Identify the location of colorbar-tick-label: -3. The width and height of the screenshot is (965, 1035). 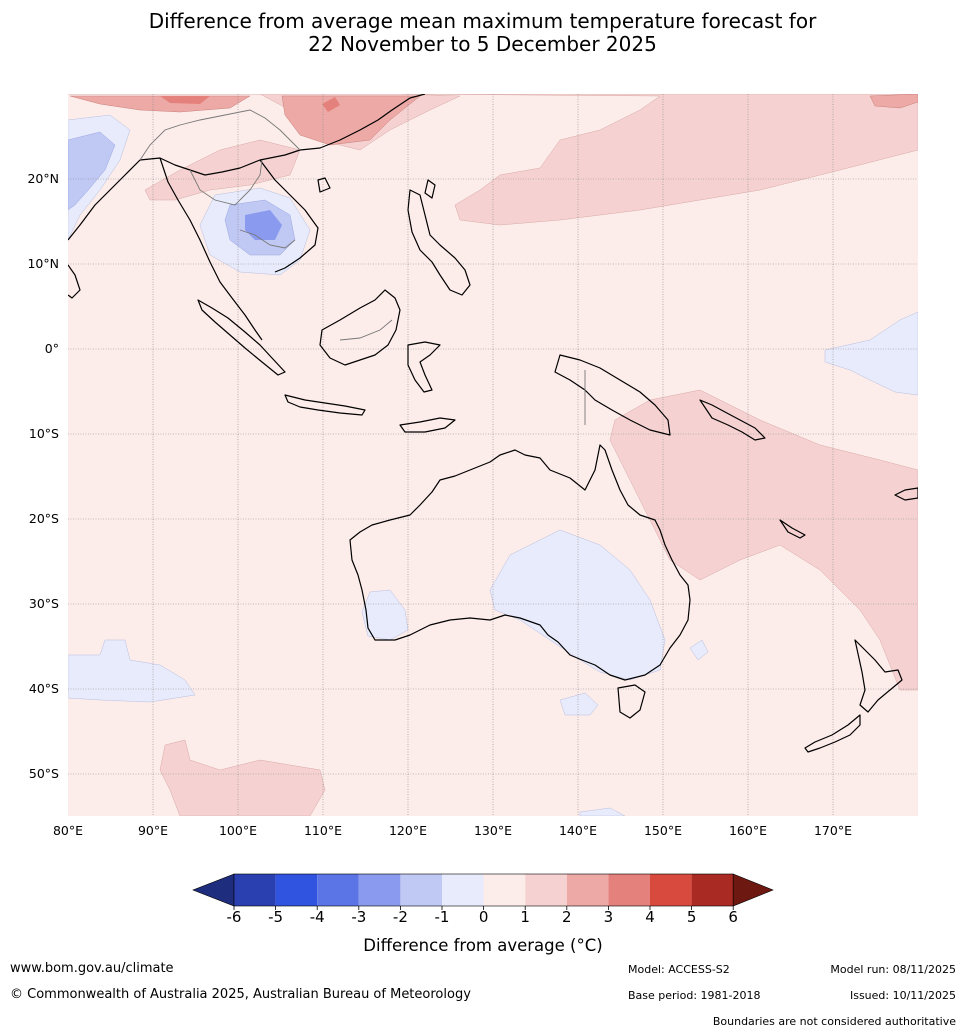
(358, 917).